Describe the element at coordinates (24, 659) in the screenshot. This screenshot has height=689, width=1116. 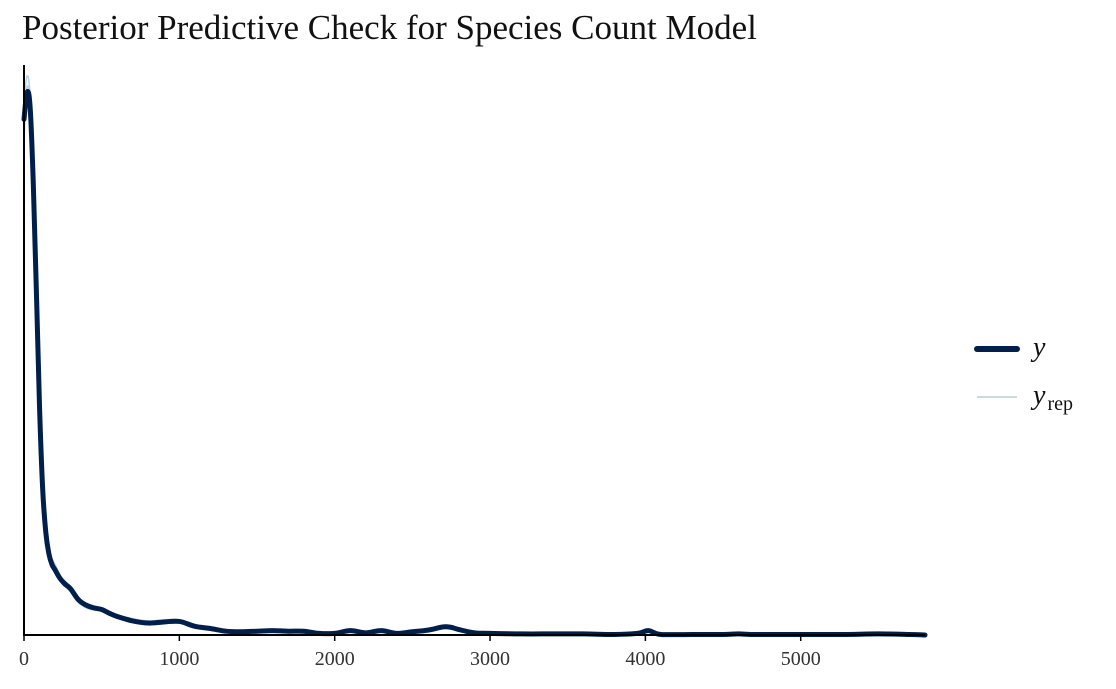
I see `x-tick-label: 0` at that location.